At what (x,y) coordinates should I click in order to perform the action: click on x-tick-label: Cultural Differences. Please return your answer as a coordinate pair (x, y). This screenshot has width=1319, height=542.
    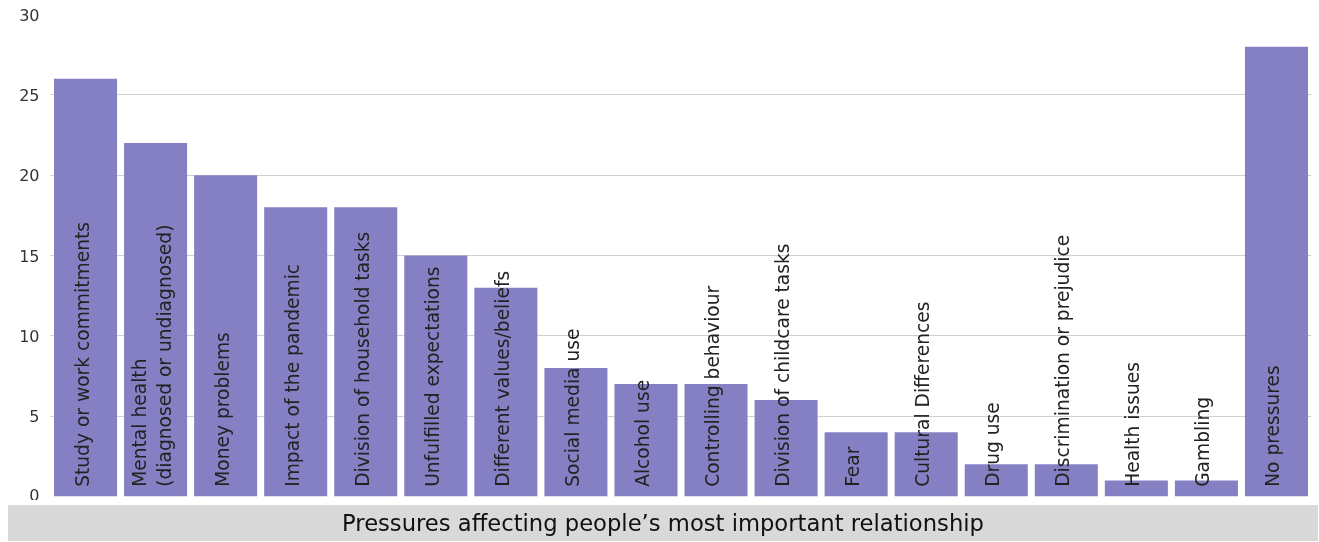
    Looking at the image, I should click on (923, 394).